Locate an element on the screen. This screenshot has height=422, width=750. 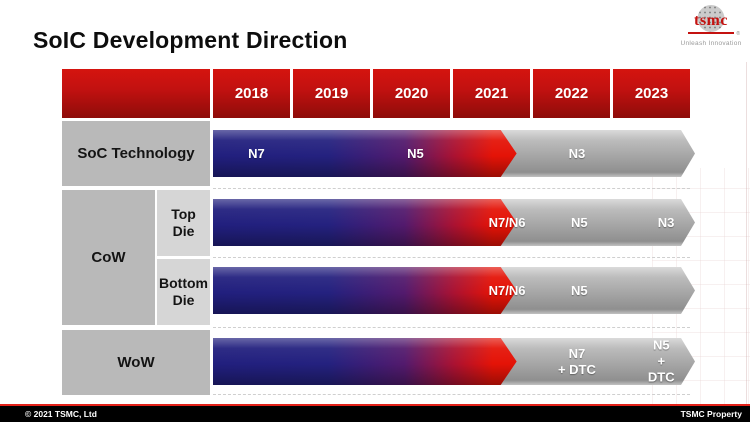
year-header-2020: 2020 is located at coordinates (411, 93).